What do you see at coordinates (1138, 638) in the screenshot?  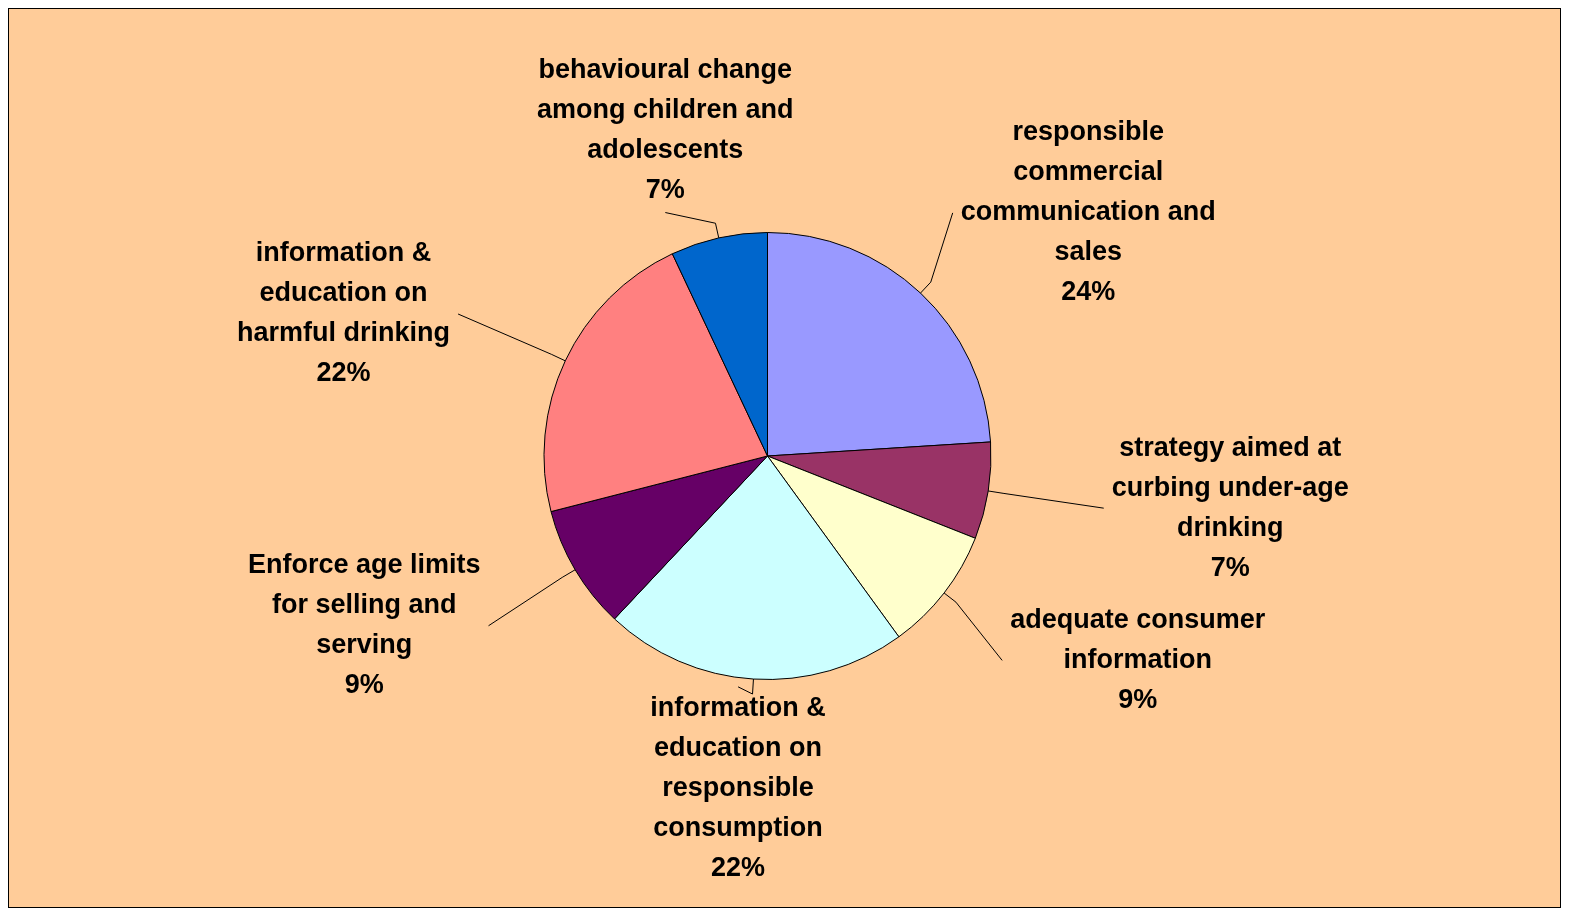 I see `slice-label: adequate consumer information` at bounding box center [1138, 638].